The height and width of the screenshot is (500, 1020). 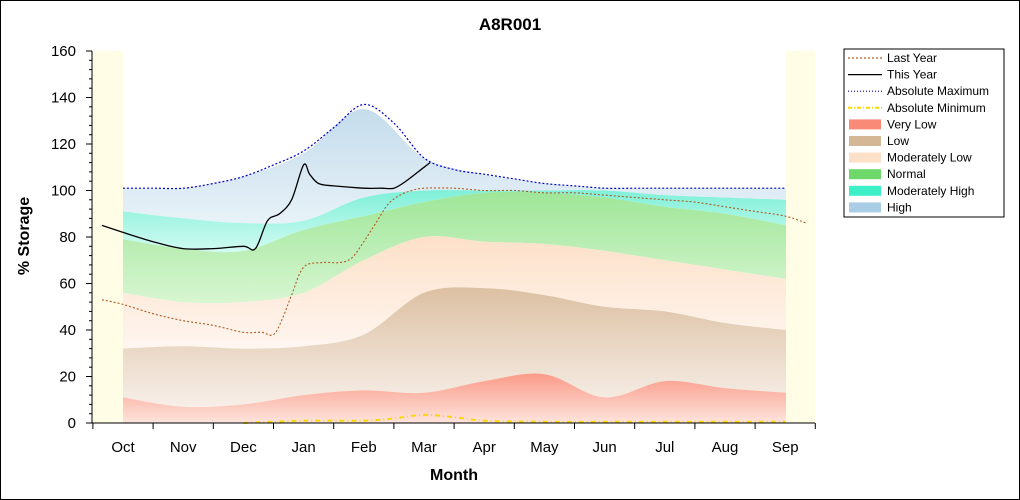 What do you see at coordinates (912, 58) in the screenshot?
I see `legend-label: Last Year` at bounding box center [912, 58].